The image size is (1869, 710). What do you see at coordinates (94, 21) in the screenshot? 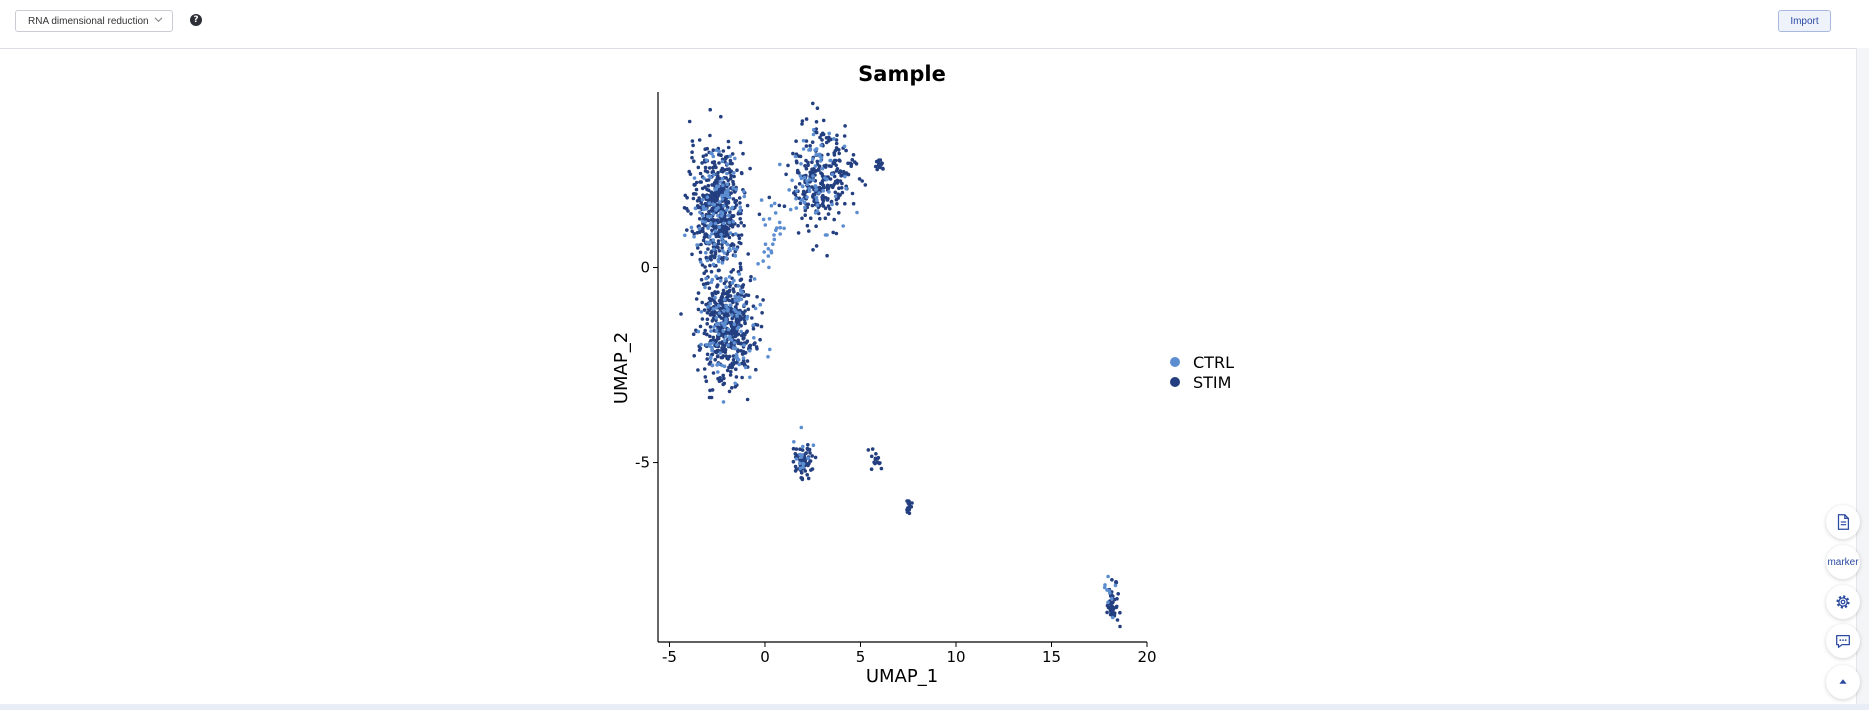
I see `reduction-select: RNA dimensional reduction` at bounding box center [94, 21].